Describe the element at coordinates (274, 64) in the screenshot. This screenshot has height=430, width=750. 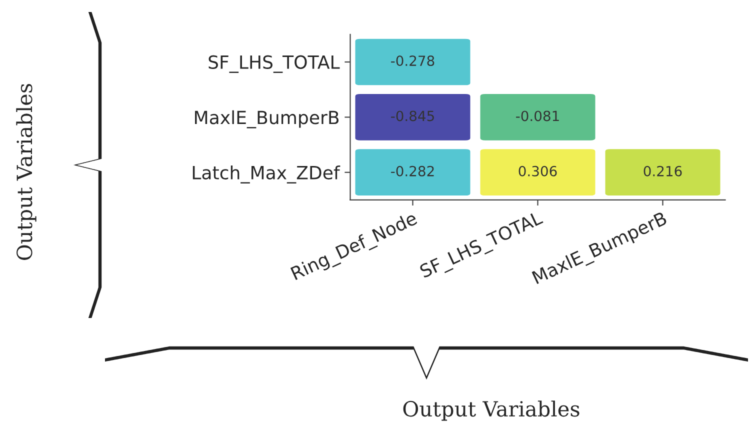
I see `y-tick-label: SF_LHS_TOTAL` at that location.